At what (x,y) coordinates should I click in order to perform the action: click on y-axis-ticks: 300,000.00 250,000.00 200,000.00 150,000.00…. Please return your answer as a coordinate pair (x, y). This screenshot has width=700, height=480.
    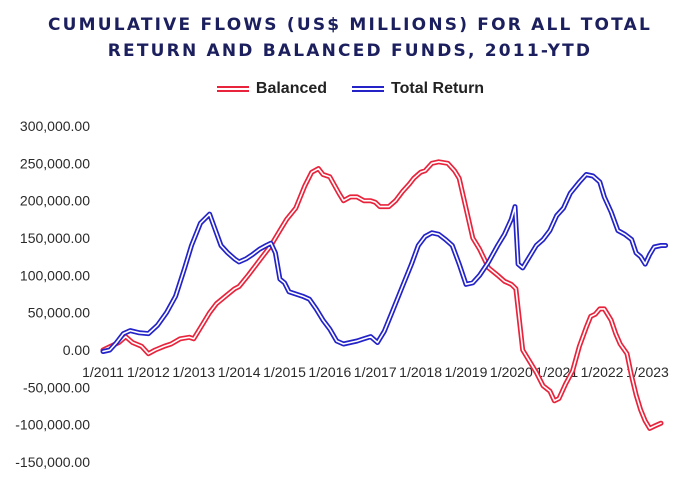
    Looking at the image, I should click on (52, 294).